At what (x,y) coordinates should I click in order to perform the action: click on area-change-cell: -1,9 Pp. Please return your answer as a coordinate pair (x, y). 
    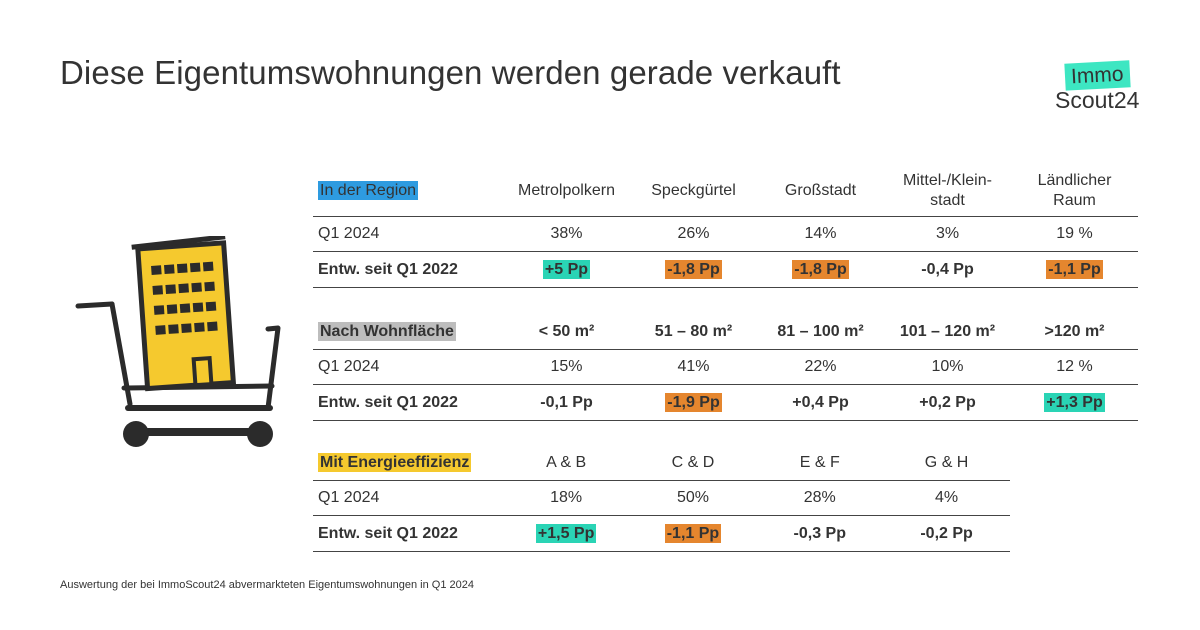
    Looking at the image, I should click on (693, 402).